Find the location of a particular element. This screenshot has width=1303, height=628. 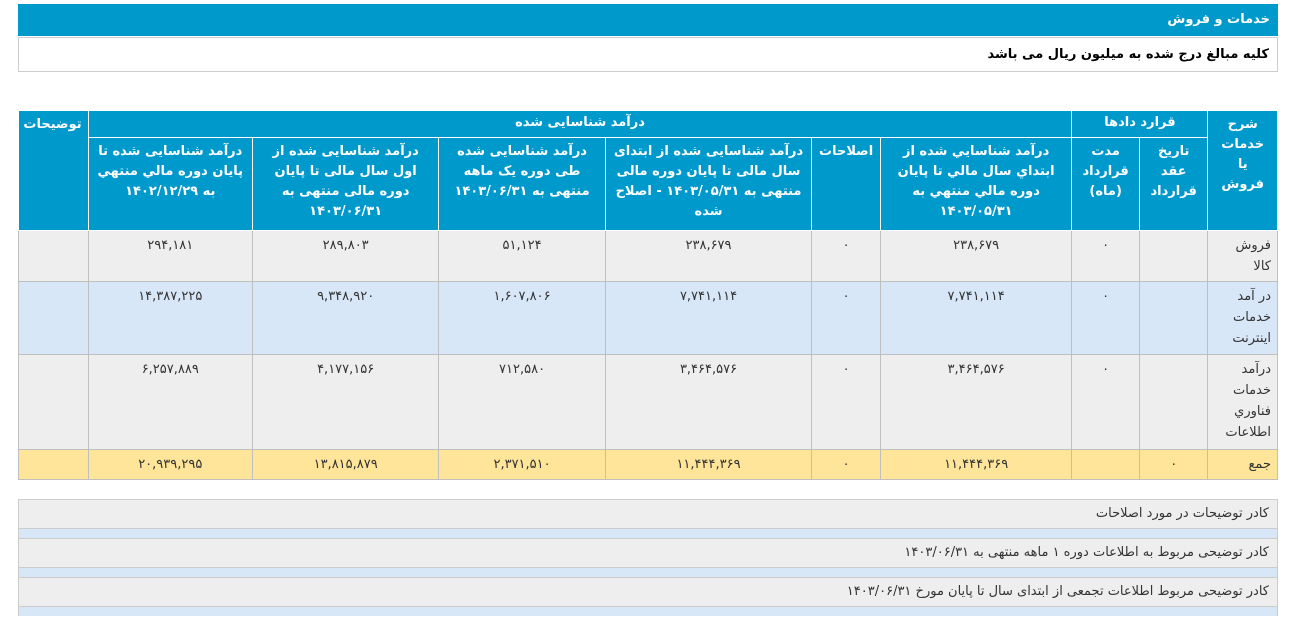

total-revenue-year-end: ۲۰,۹۳۹,۲۹۵ is located at coordinates (170, 464).